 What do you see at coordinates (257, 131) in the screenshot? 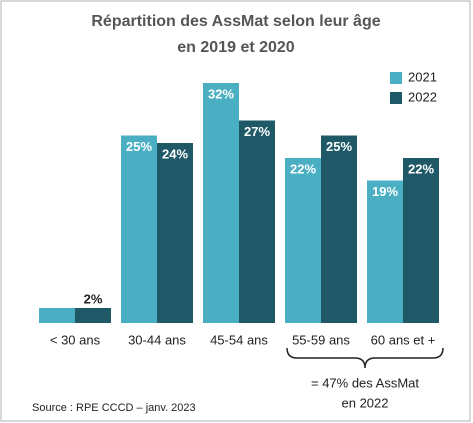
I see `data-label: 27%` at bounding box center [257, 131].